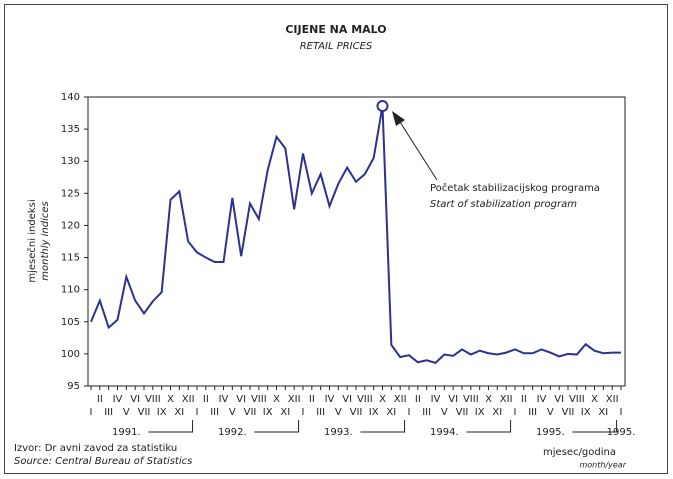  What do you see at coordinates (73, 386) in the screenshot?
I see `y-tick-label: 95` at bounding box center [73, 386].